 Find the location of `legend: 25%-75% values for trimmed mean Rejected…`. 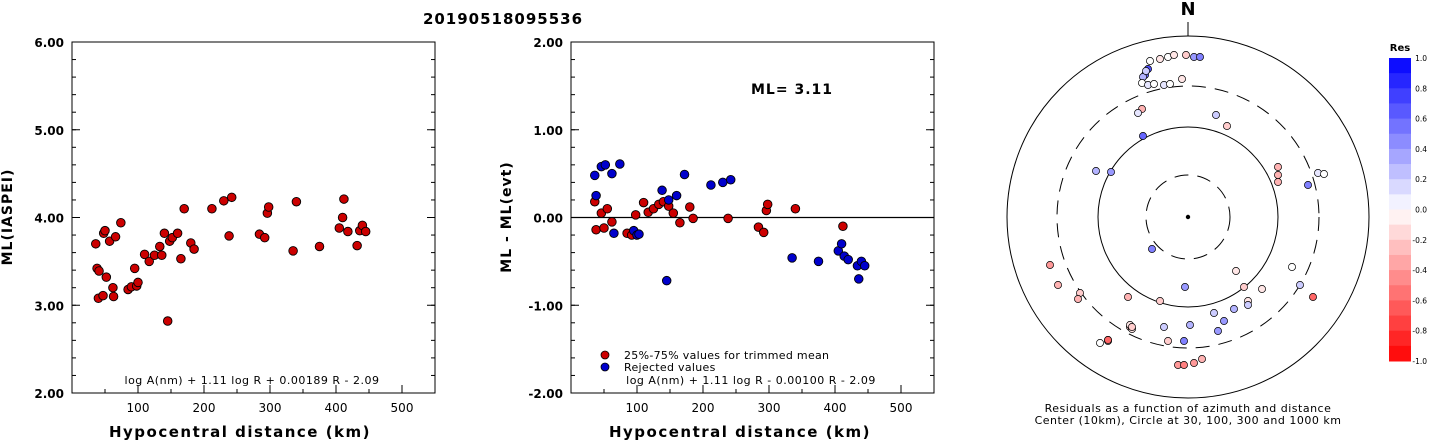

legend: 25%-75% values for trimmed mean Rejected… is located at coordinates (714, 361).